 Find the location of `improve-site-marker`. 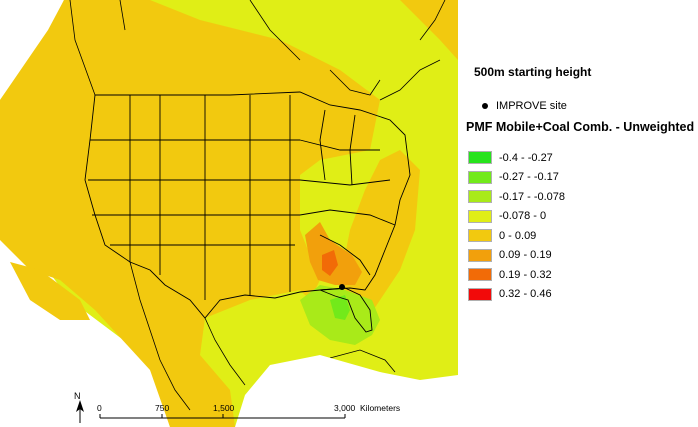

improve-site-marker is located at coordinates (342, 287).